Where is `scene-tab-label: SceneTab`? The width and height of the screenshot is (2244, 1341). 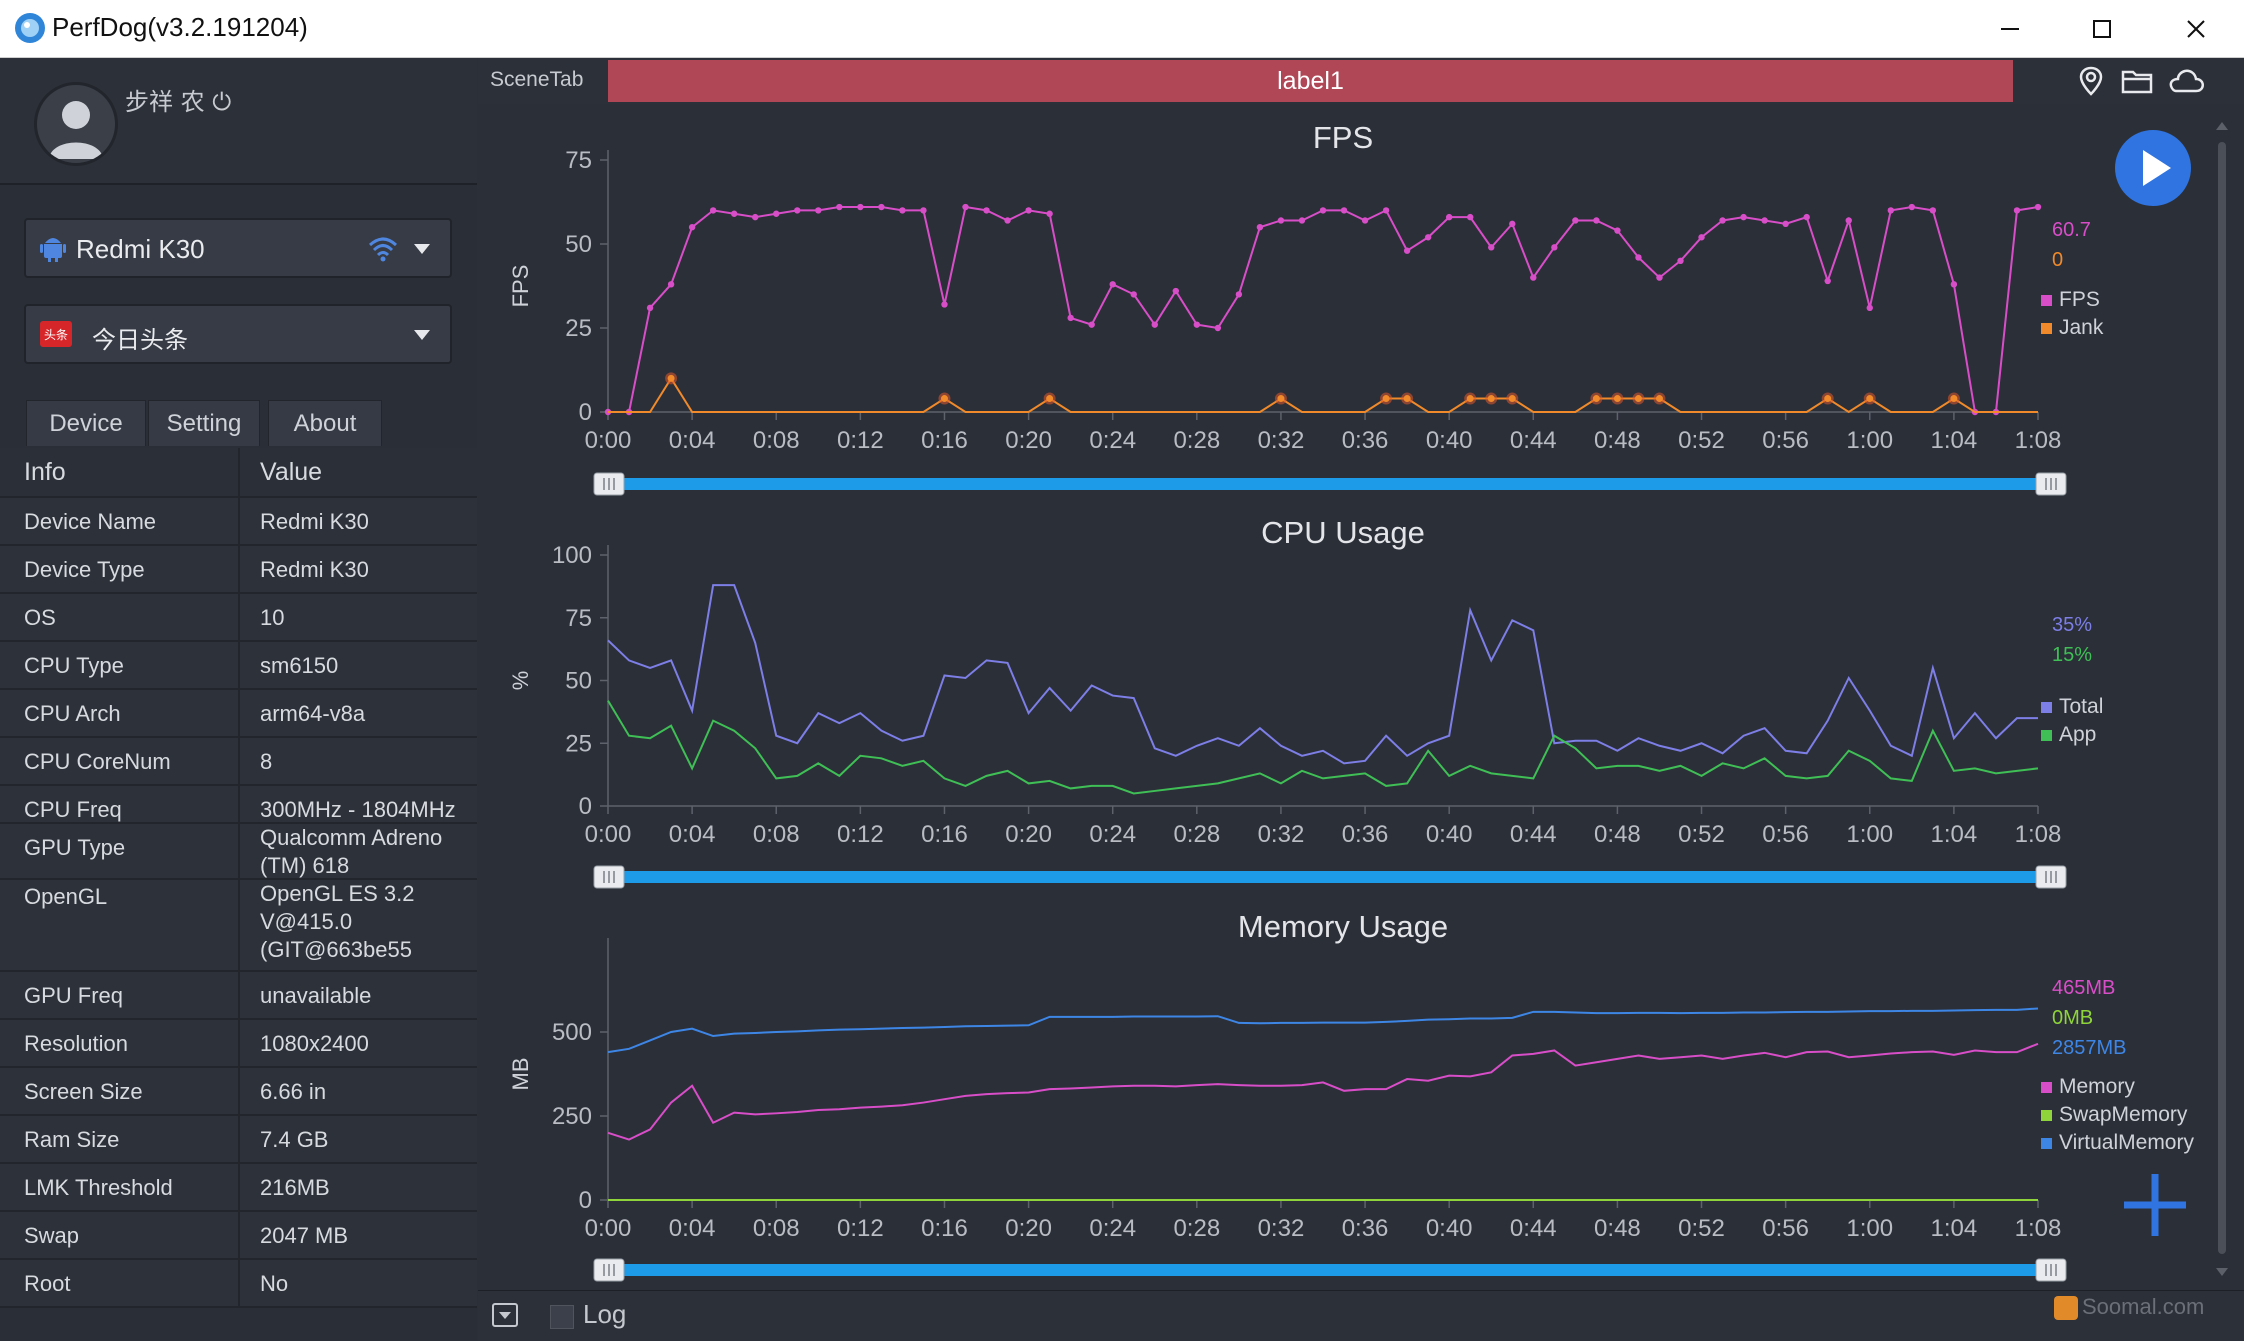 scene-tab-label: SceneTab is located at coordinates (537, 79).